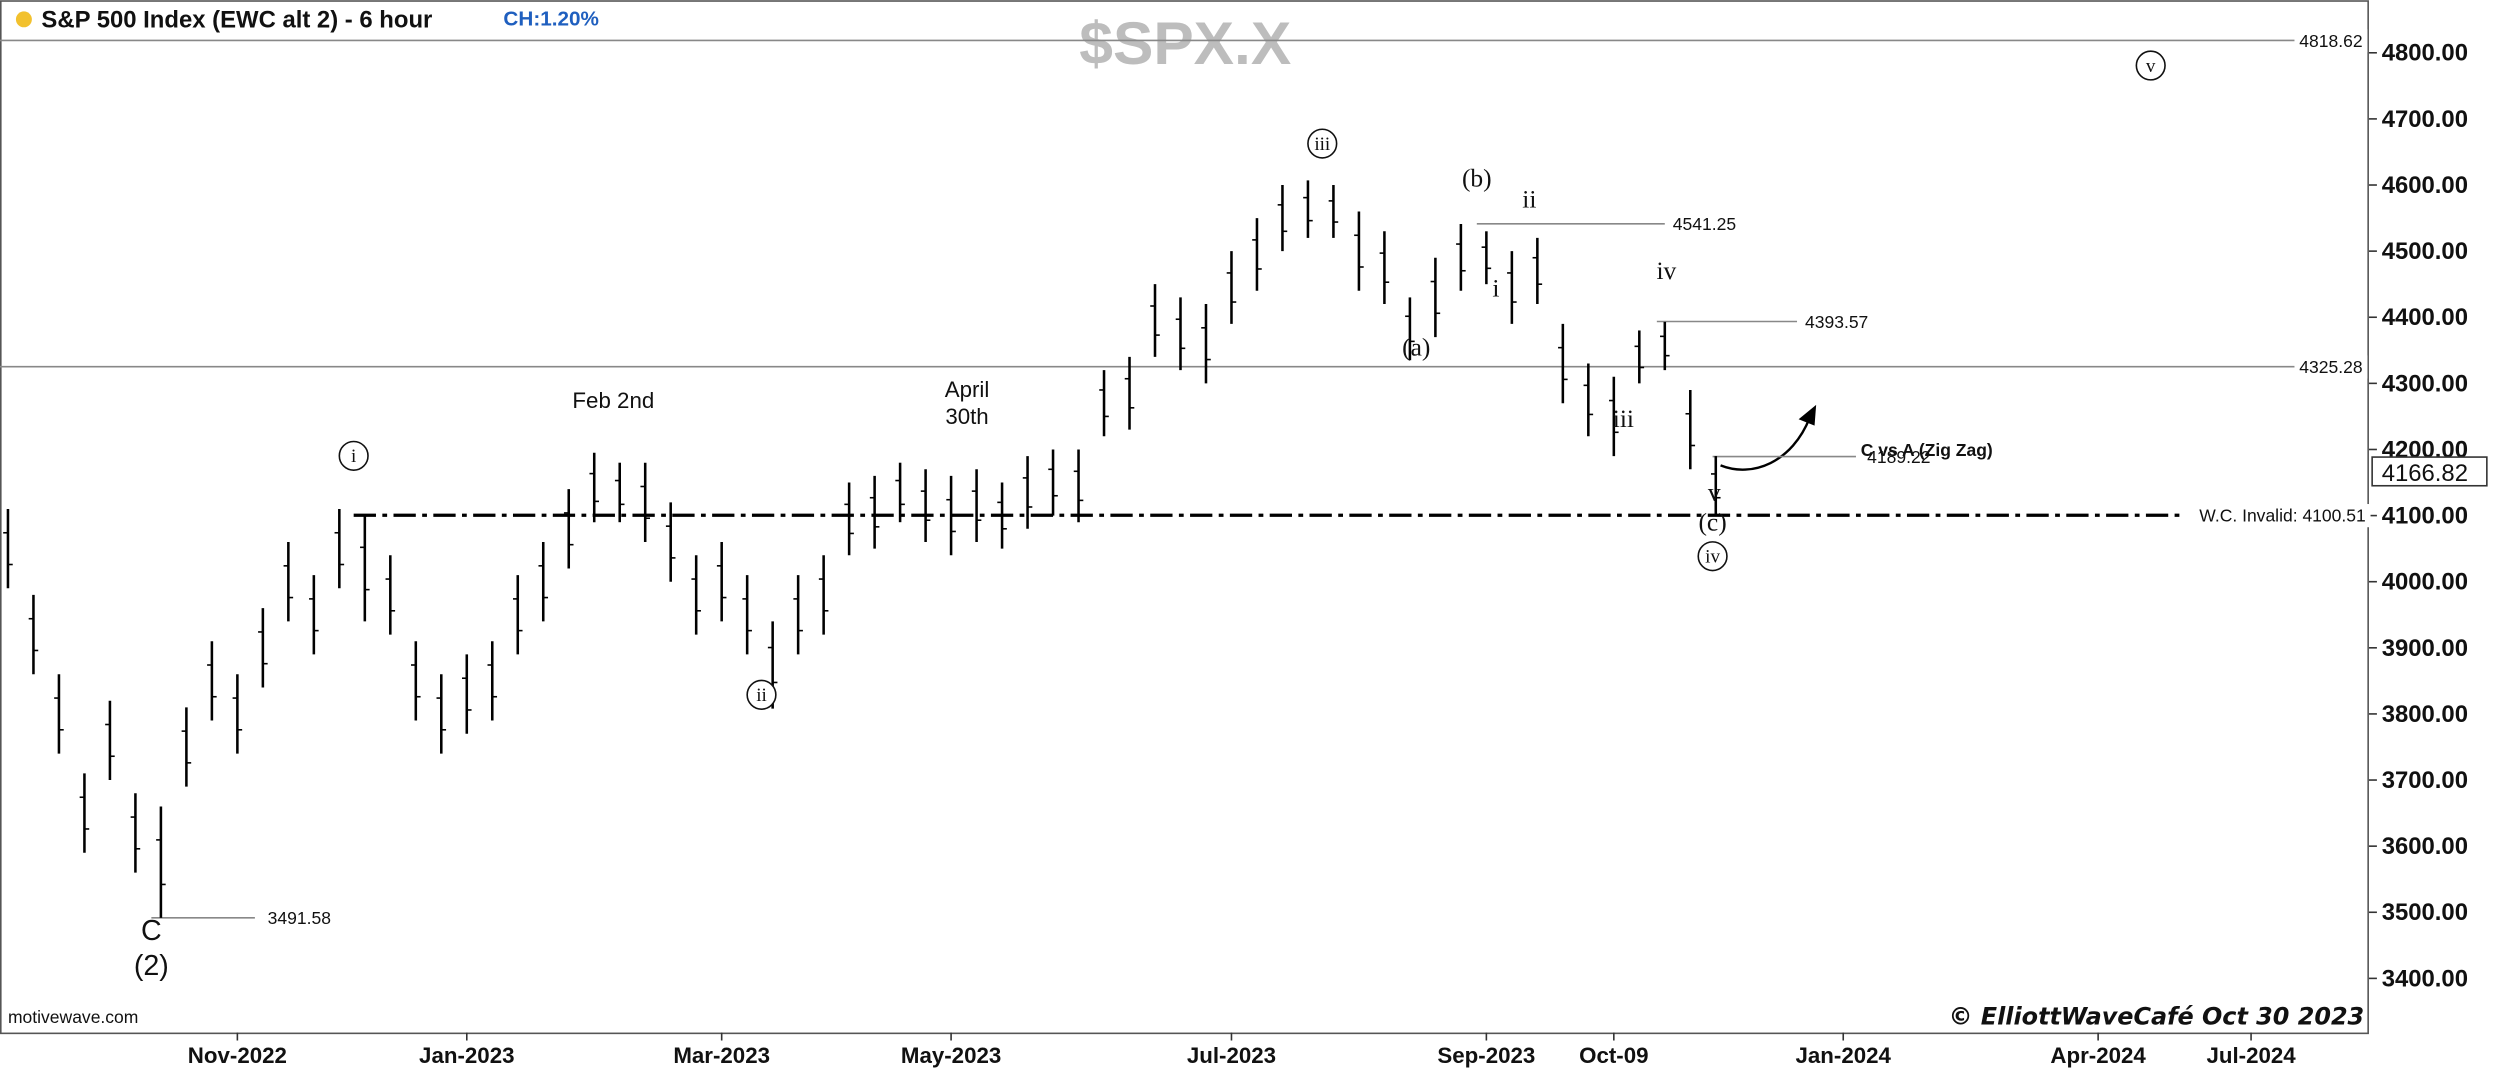  I want to click on wave-label: C, so click(151, 931).